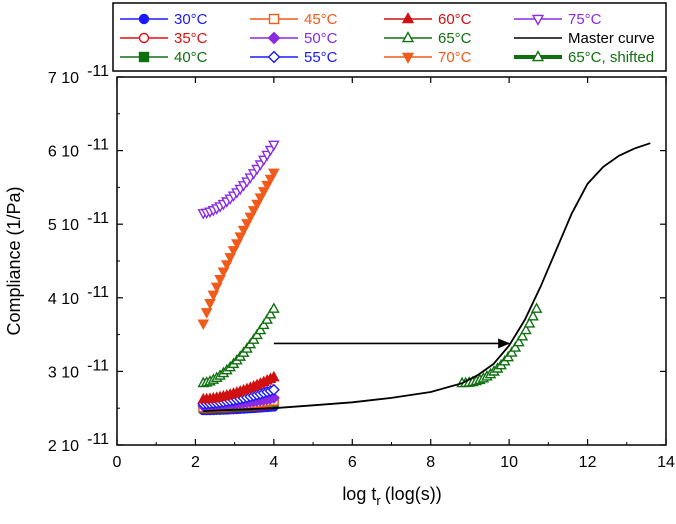 This screenshot has width=676, height=524. Describe the element at coordinates (294, 38) in the screenshot. I see `legend-item-50c: 50°C` at that location.